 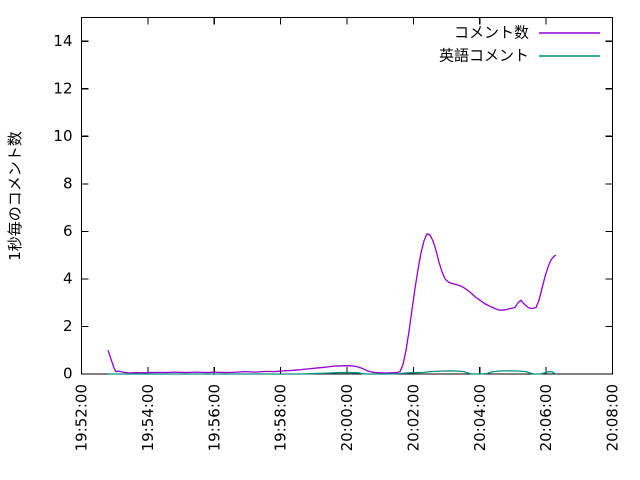 What do you see at coordinates (82, 417) in the screenshot?
I see `x-tick-label: 19:52:00` at bounding box center [82, 417].